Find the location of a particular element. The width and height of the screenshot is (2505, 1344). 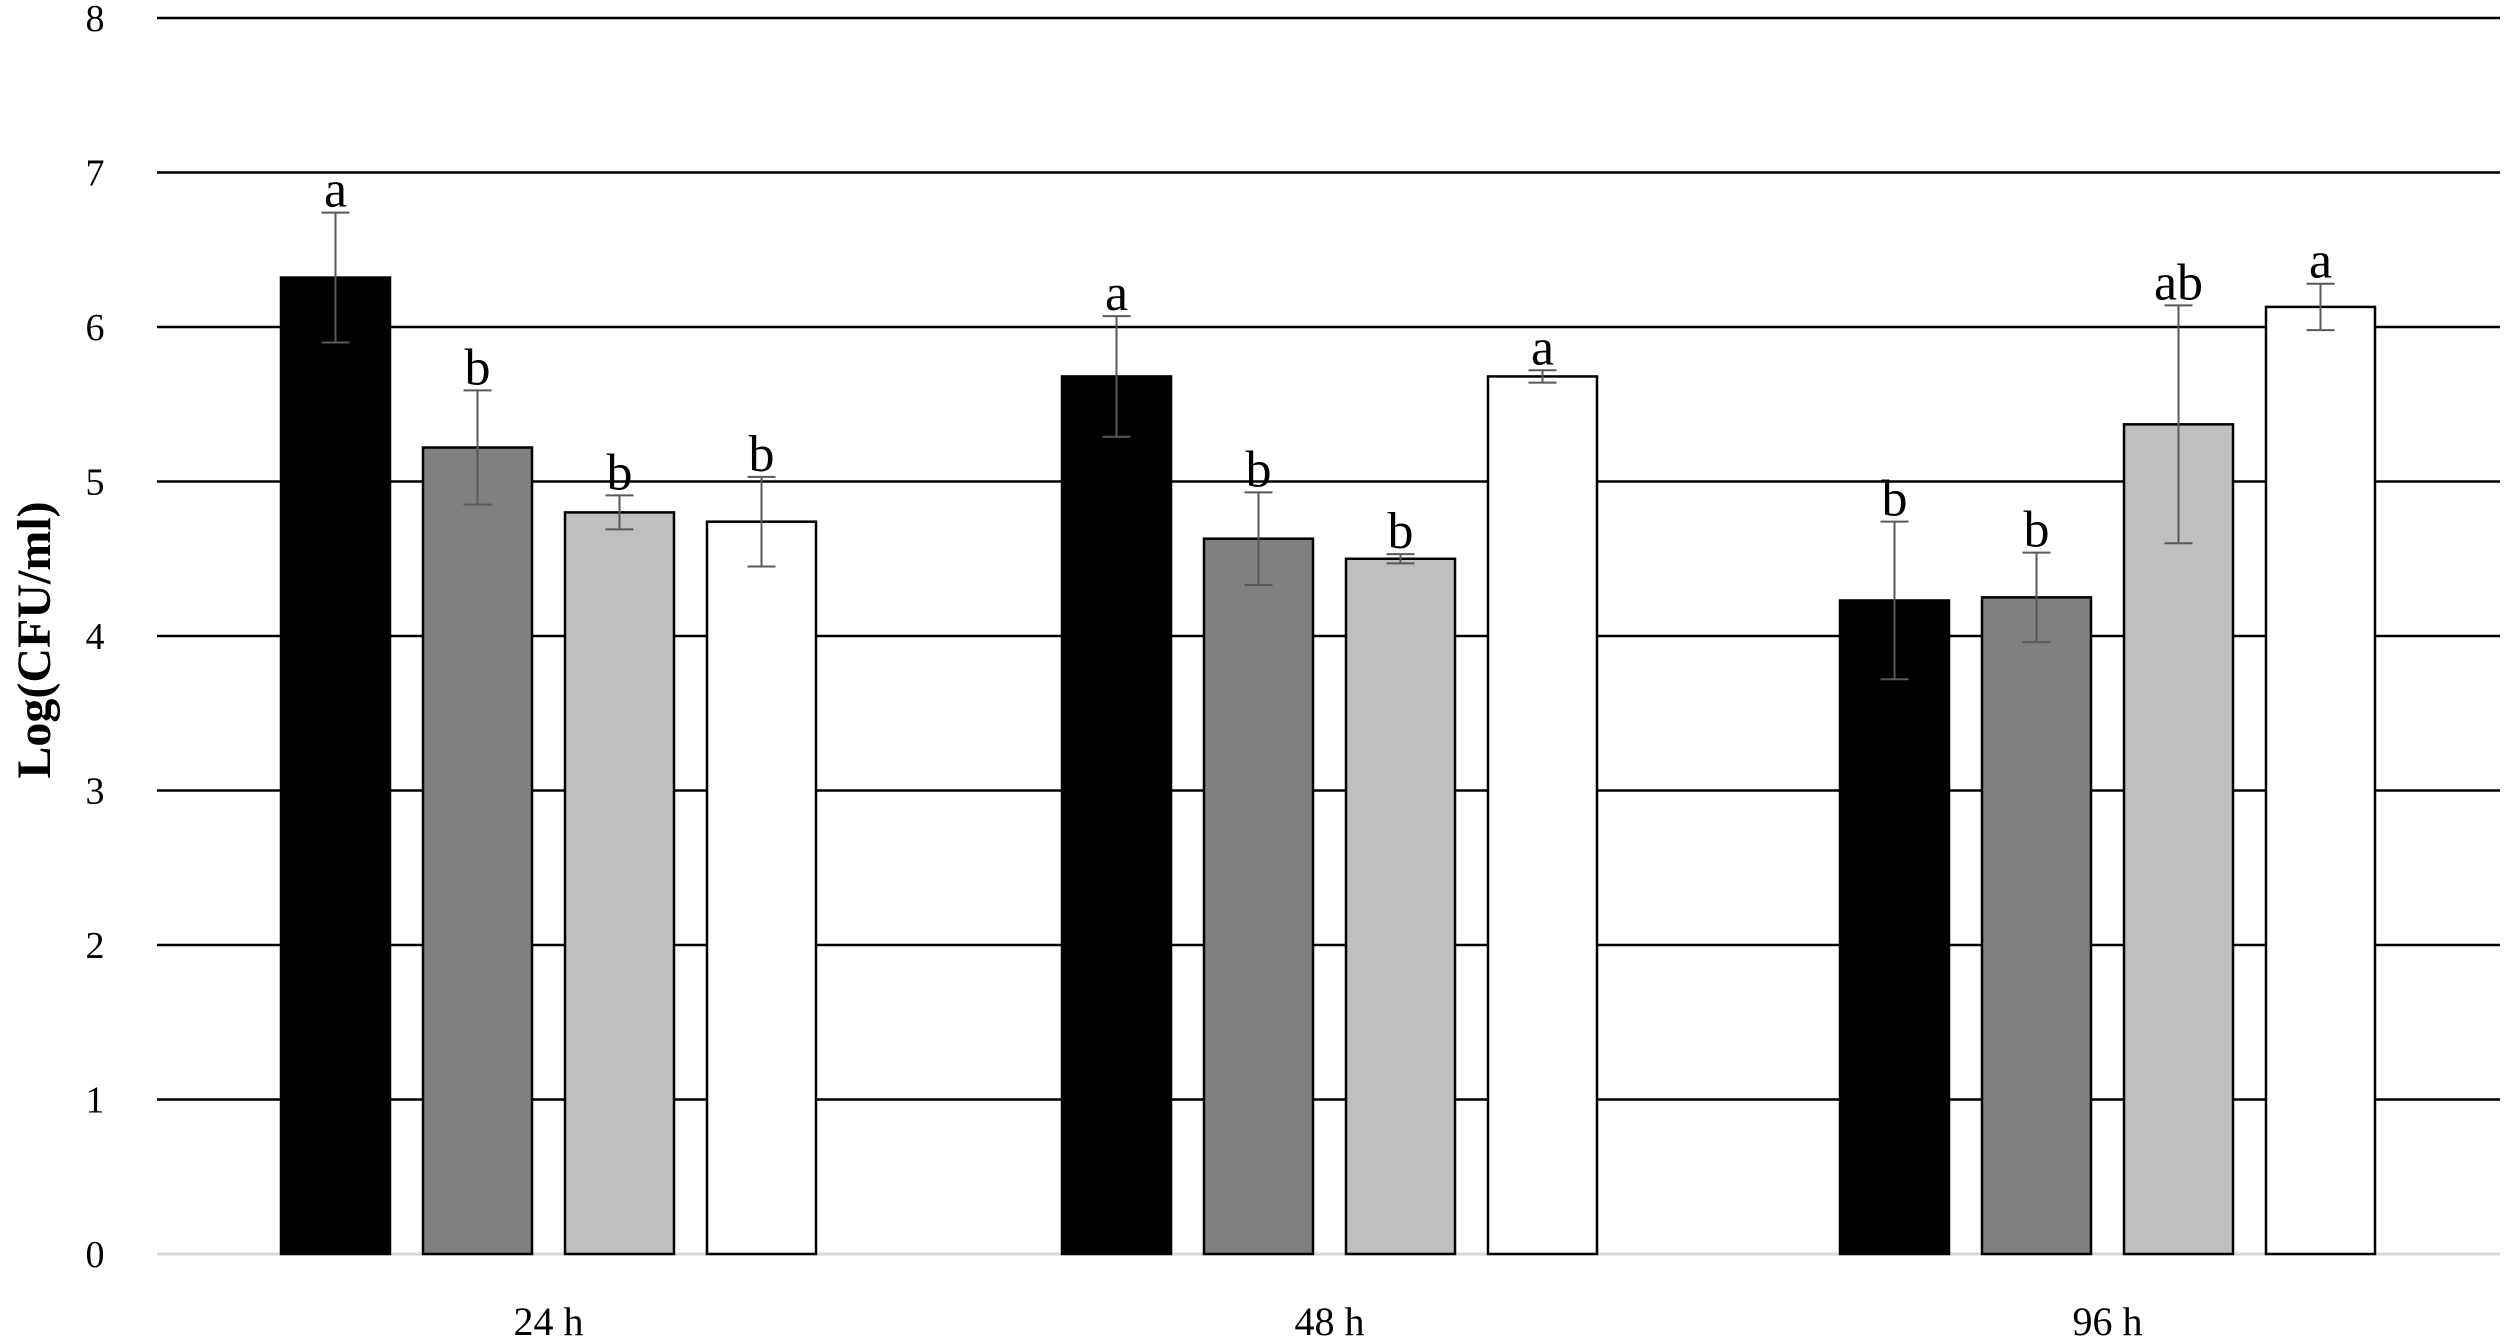

y-tick-label: 5 is located at coordinates (95, 483).